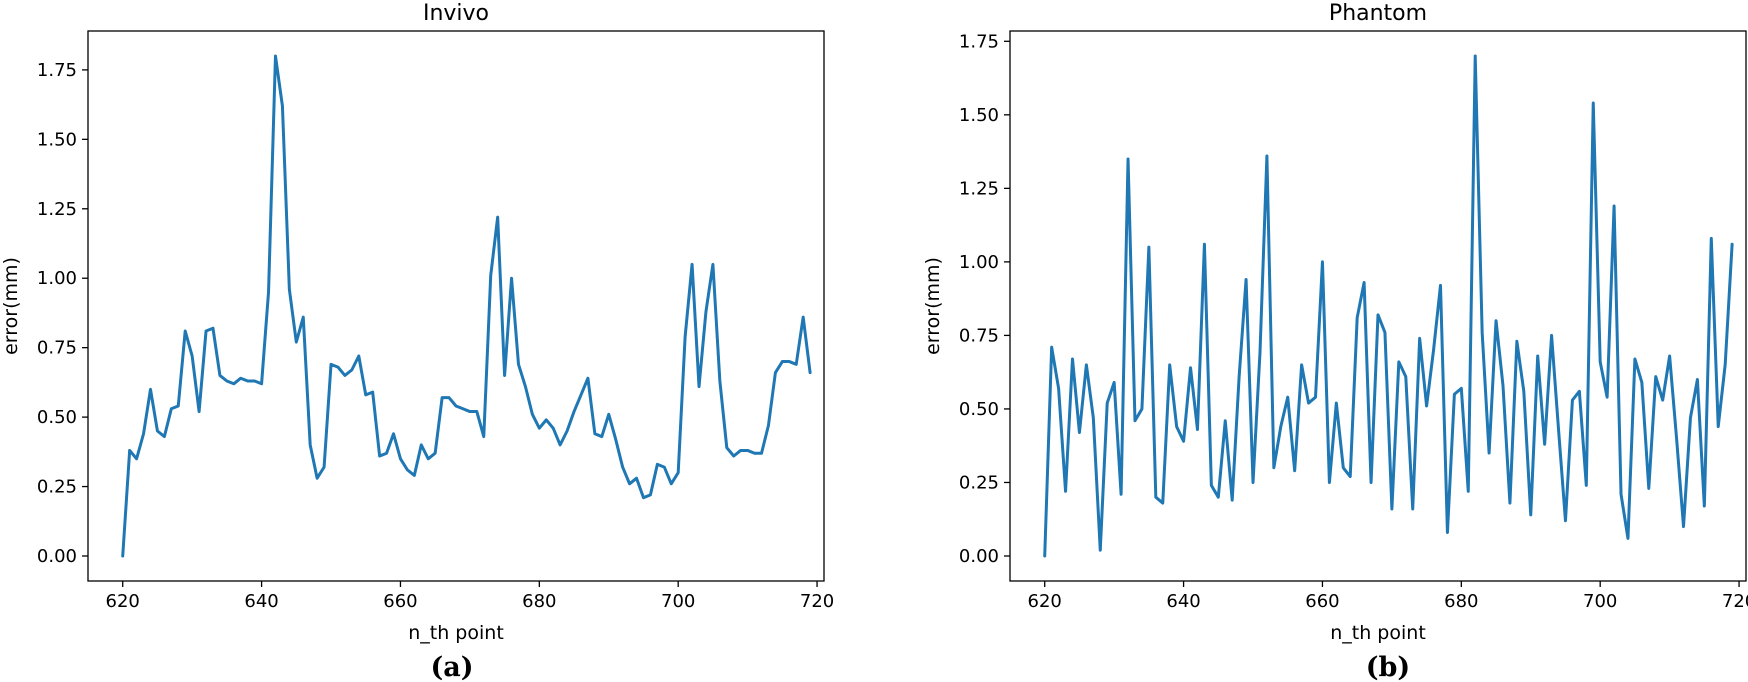  Describe the element at coordinates (1378, 13) in the screenshot. I see `chart-title: Phantom` at that location.